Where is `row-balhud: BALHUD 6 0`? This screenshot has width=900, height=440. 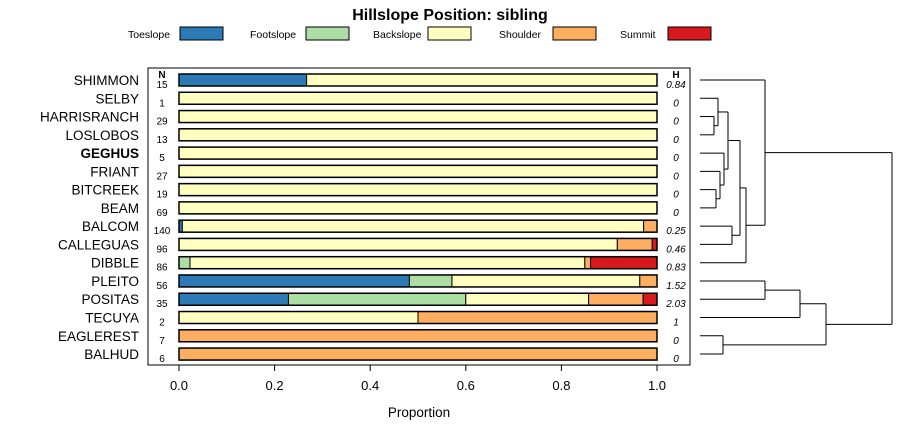 row-balhud: BALHUD 6 0 is located at coordinates (381, 356).